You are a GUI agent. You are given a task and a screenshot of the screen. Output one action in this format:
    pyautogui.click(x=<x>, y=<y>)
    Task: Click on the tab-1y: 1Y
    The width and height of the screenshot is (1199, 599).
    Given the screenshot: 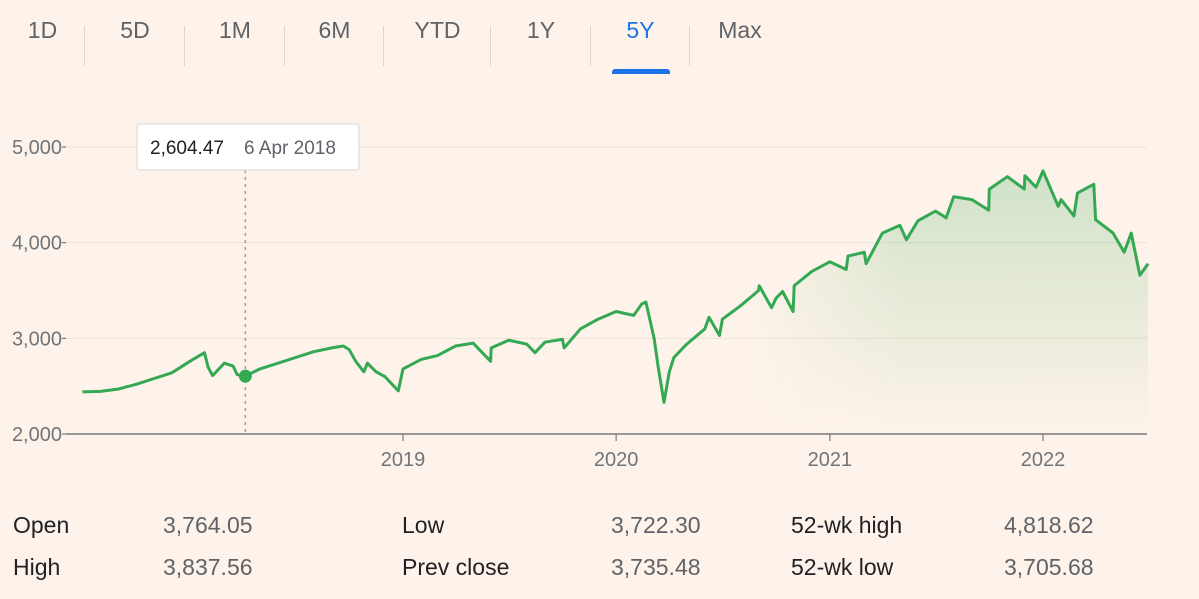 What is the action you would take?
    pyautogui.click(x=541, y=38)
    